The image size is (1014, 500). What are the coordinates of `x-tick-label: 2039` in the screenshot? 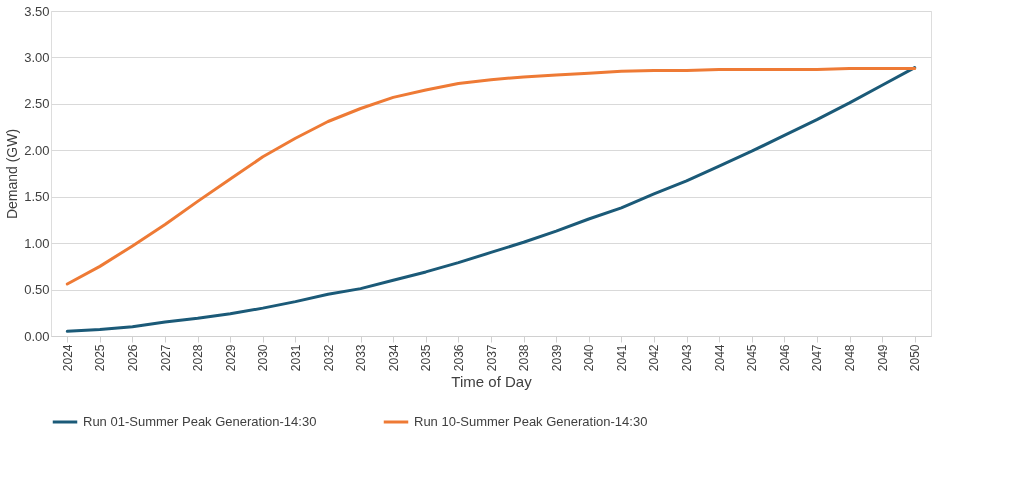 It's located at (556, 358).